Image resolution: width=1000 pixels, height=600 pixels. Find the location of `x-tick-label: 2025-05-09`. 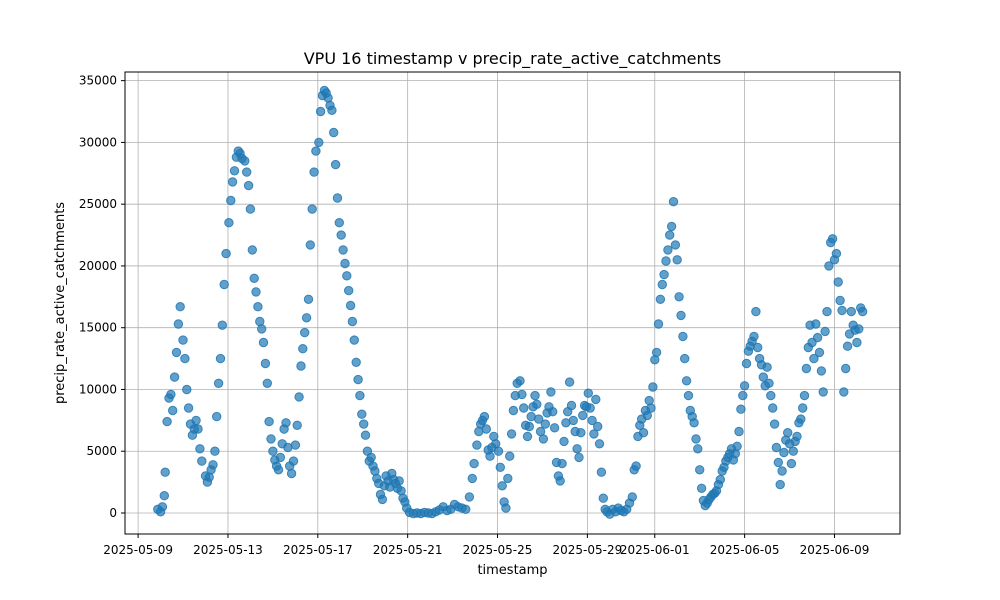

x-tick-label: 2025-05-09 is located at coordinates (138, 550).